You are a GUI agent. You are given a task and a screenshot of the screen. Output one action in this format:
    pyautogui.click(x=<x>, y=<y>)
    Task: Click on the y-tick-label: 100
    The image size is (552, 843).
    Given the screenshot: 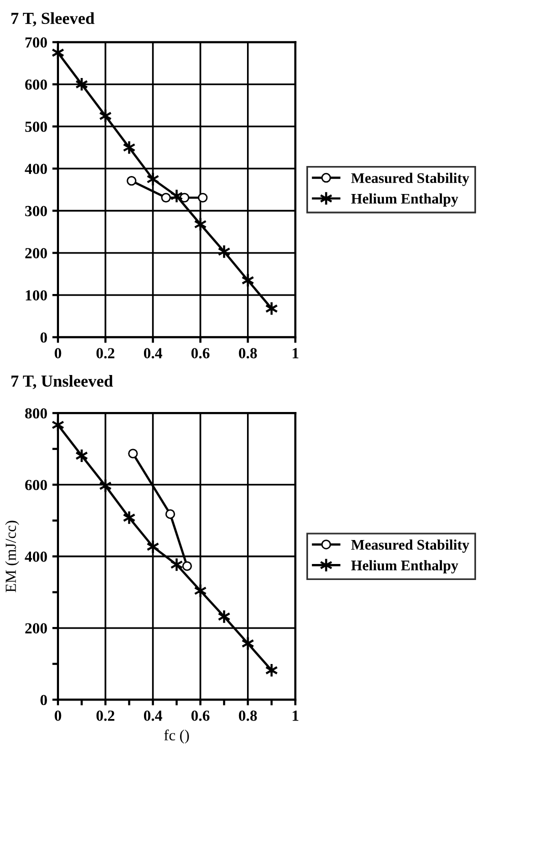 What is the action you would take?
    pyautogui.click(x=36, y=295)
    